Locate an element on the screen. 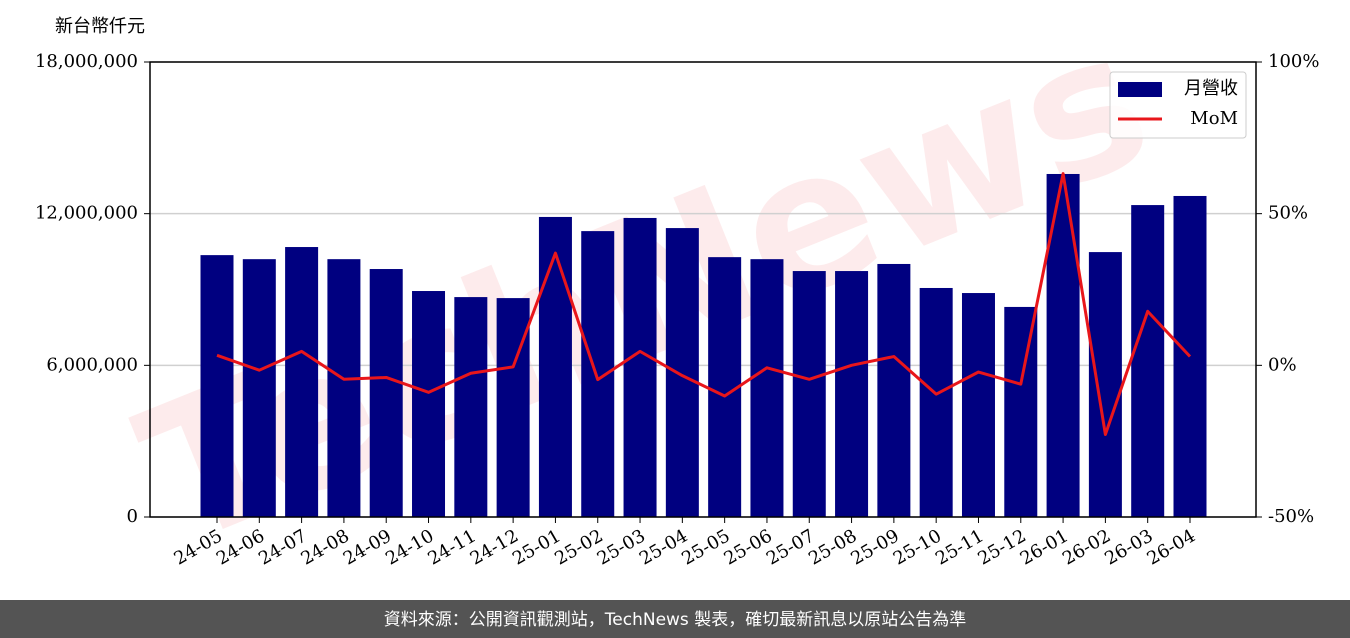 The width and height of the screenshot is (1350, 638). y2-tick-label: 0% is located at coordinates (1282, 364).